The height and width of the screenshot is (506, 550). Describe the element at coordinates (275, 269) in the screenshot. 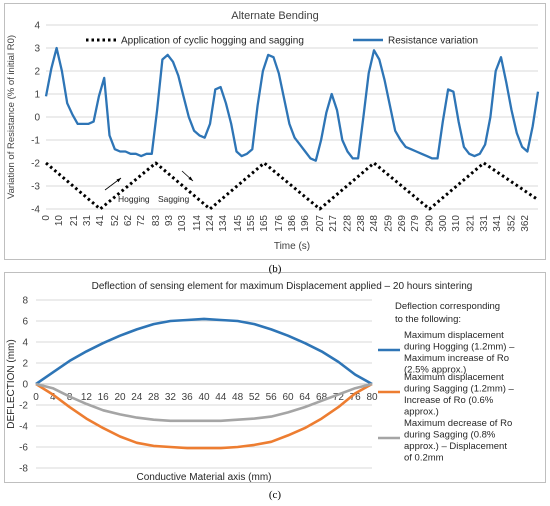

I see `caption-b: (b)` at that location.